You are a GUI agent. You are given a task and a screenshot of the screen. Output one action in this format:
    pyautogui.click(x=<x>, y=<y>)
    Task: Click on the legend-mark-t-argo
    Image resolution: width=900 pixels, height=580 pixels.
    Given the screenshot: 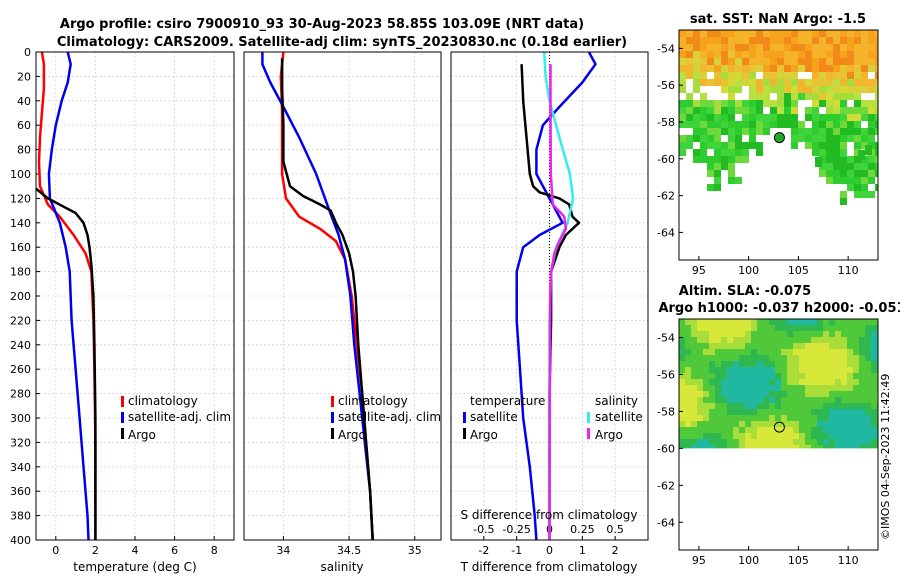 What is the action you would take?
    pyautogui.click(x=464, y=433)
    